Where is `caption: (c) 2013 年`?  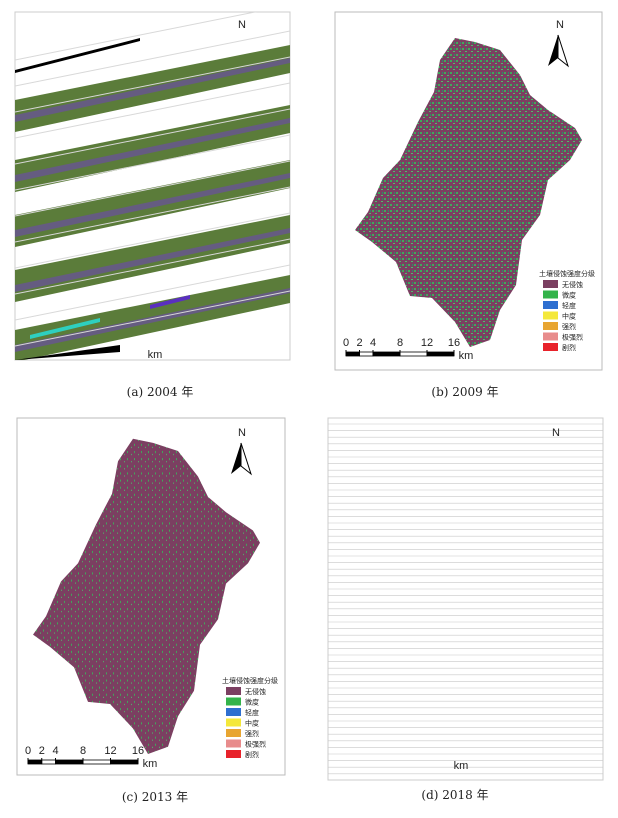
caption: (c) 2013 年 is located at coordinates (155, 797).